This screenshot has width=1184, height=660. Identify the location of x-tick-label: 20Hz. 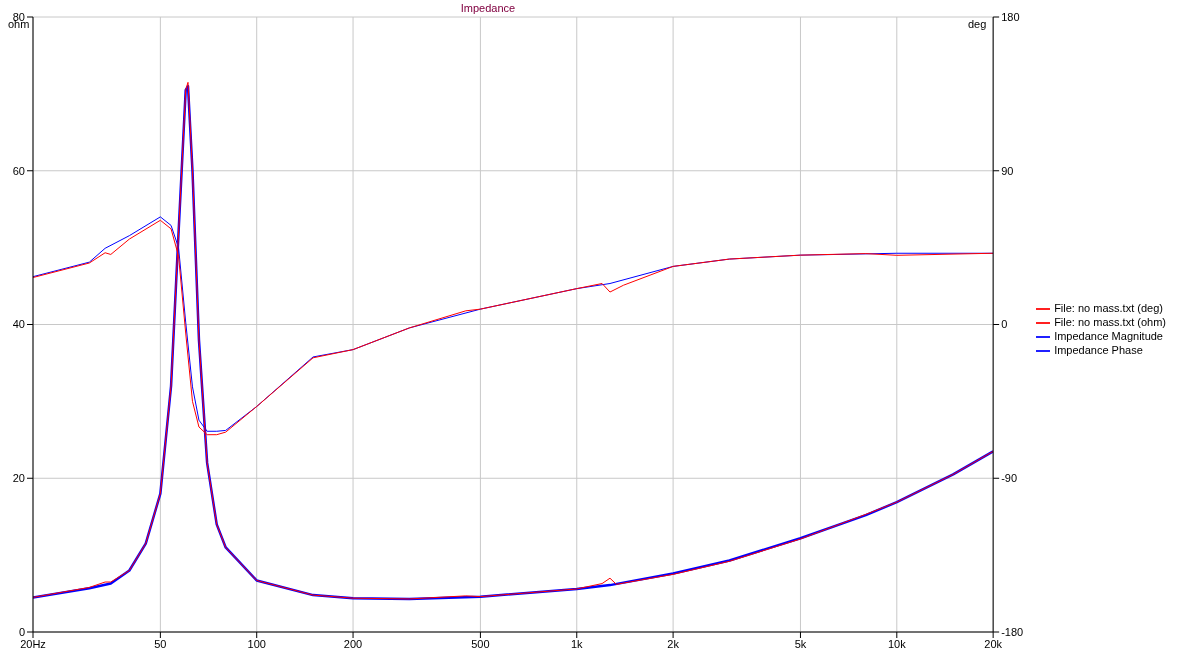
(33, 643).